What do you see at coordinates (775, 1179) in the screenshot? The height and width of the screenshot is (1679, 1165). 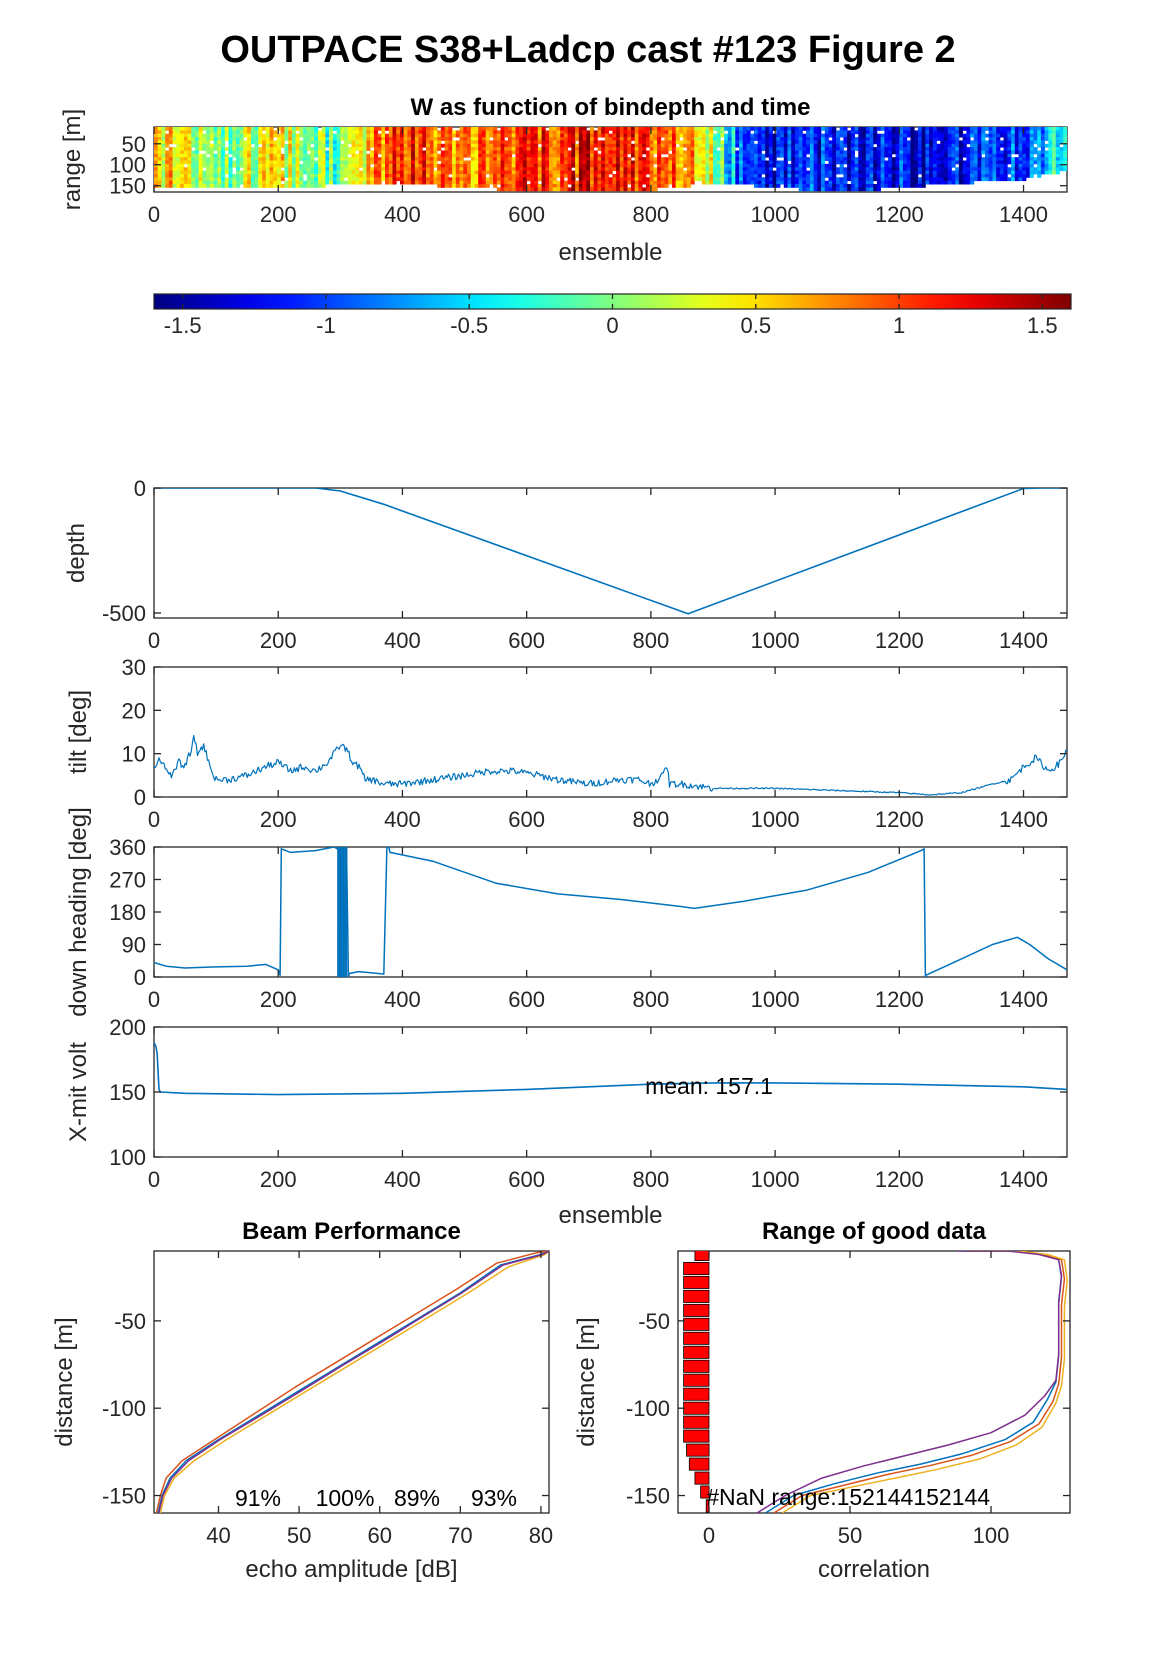 I see `xmit_panel-xtick-label: 1000` at bounding box center [775, 1179].